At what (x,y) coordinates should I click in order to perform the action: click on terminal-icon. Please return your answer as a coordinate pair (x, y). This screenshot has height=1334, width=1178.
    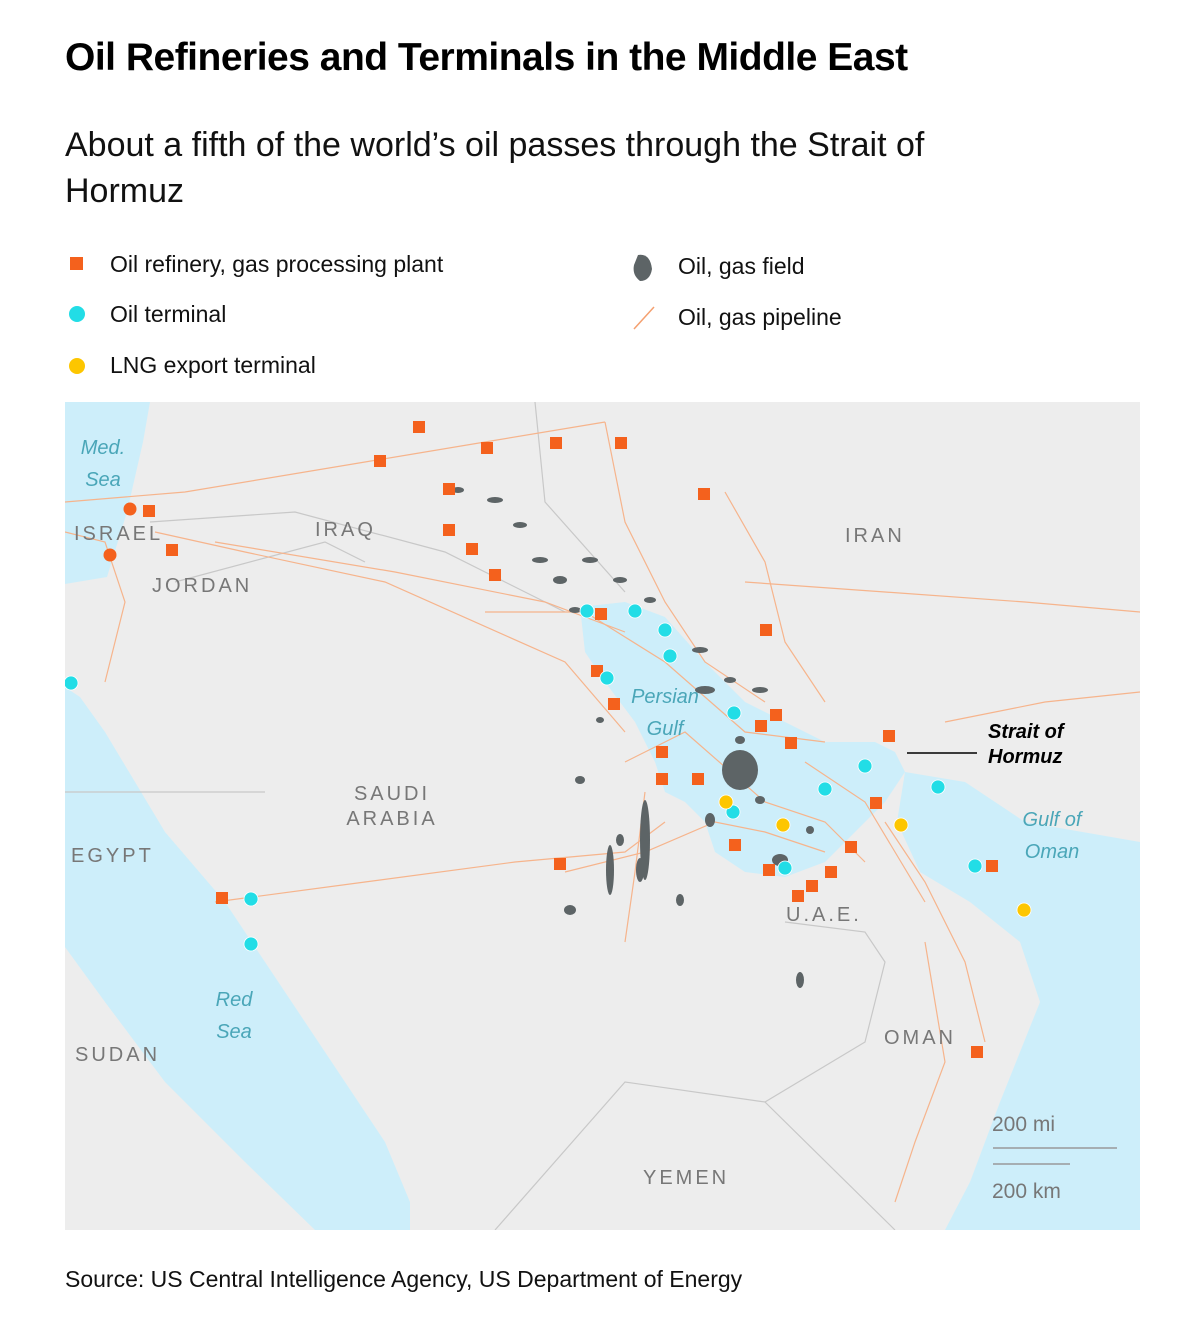
    Looking at the image, I should click on (77, 314).